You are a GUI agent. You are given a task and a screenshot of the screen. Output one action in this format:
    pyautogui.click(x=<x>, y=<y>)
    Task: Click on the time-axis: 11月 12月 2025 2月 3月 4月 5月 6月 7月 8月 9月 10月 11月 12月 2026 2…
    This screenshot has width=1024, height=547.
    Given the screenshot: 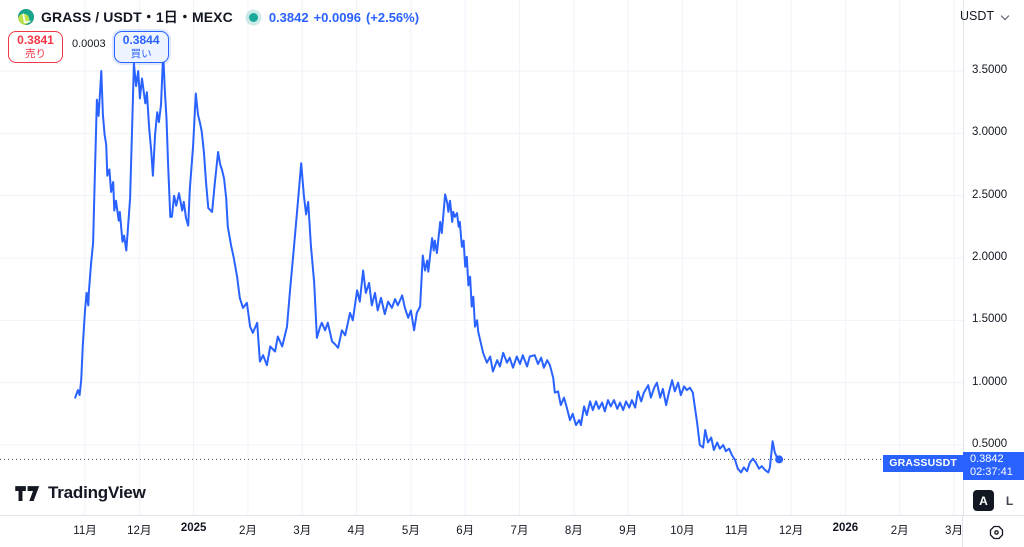 What is the action you would take?
    pyautogui.click(x=512, y=531)
    